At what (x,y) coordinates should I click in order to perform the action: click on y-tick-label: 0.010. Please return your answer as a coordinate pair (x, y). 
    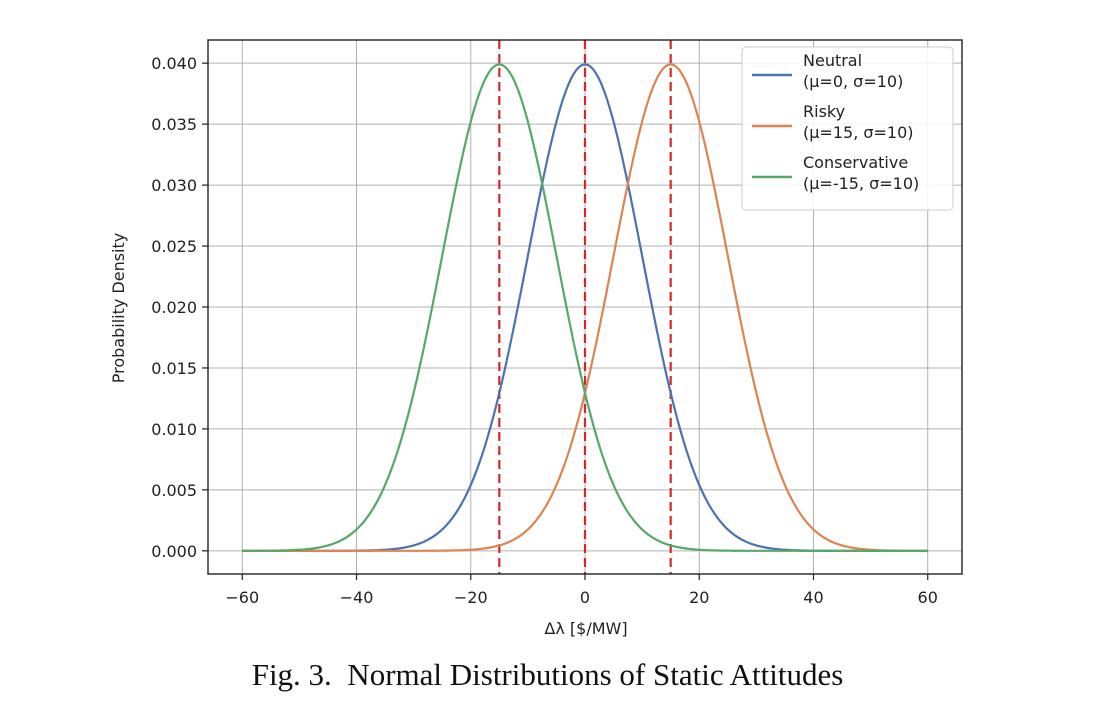
    Looking at the image, I should click on (174, 429).